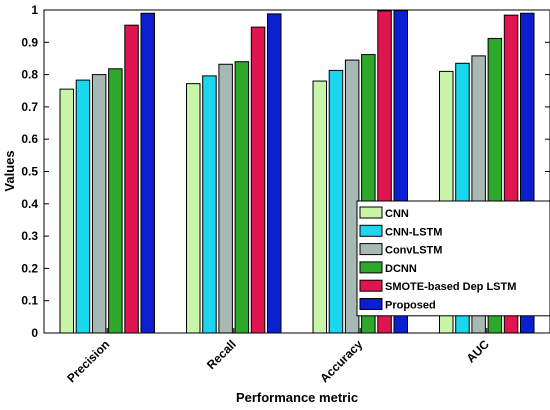  Describe the element at coordinates (209, 204) in the screenshot. I see `bar-cnn-lstm-recall` at that location.